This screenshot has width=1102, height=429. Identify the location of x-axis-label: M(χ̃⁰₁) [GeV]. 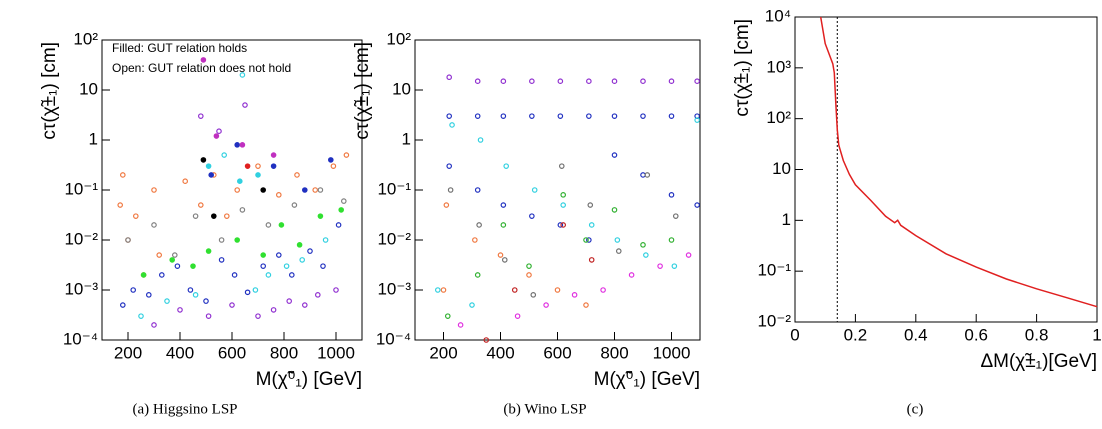
(309, 379).